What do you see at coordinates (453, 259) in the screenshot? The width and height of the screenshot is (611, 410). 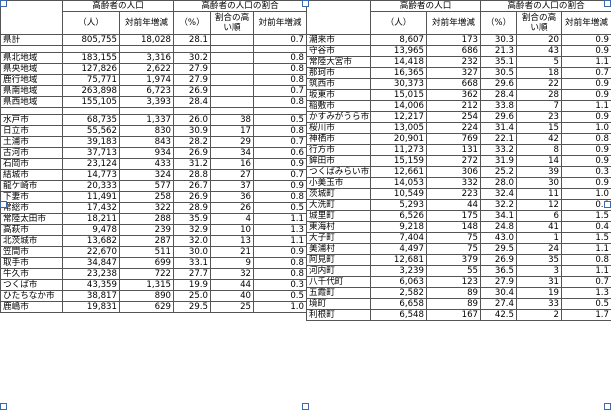 I see `population-change-cell: 379` at bounding box center [453, 259].